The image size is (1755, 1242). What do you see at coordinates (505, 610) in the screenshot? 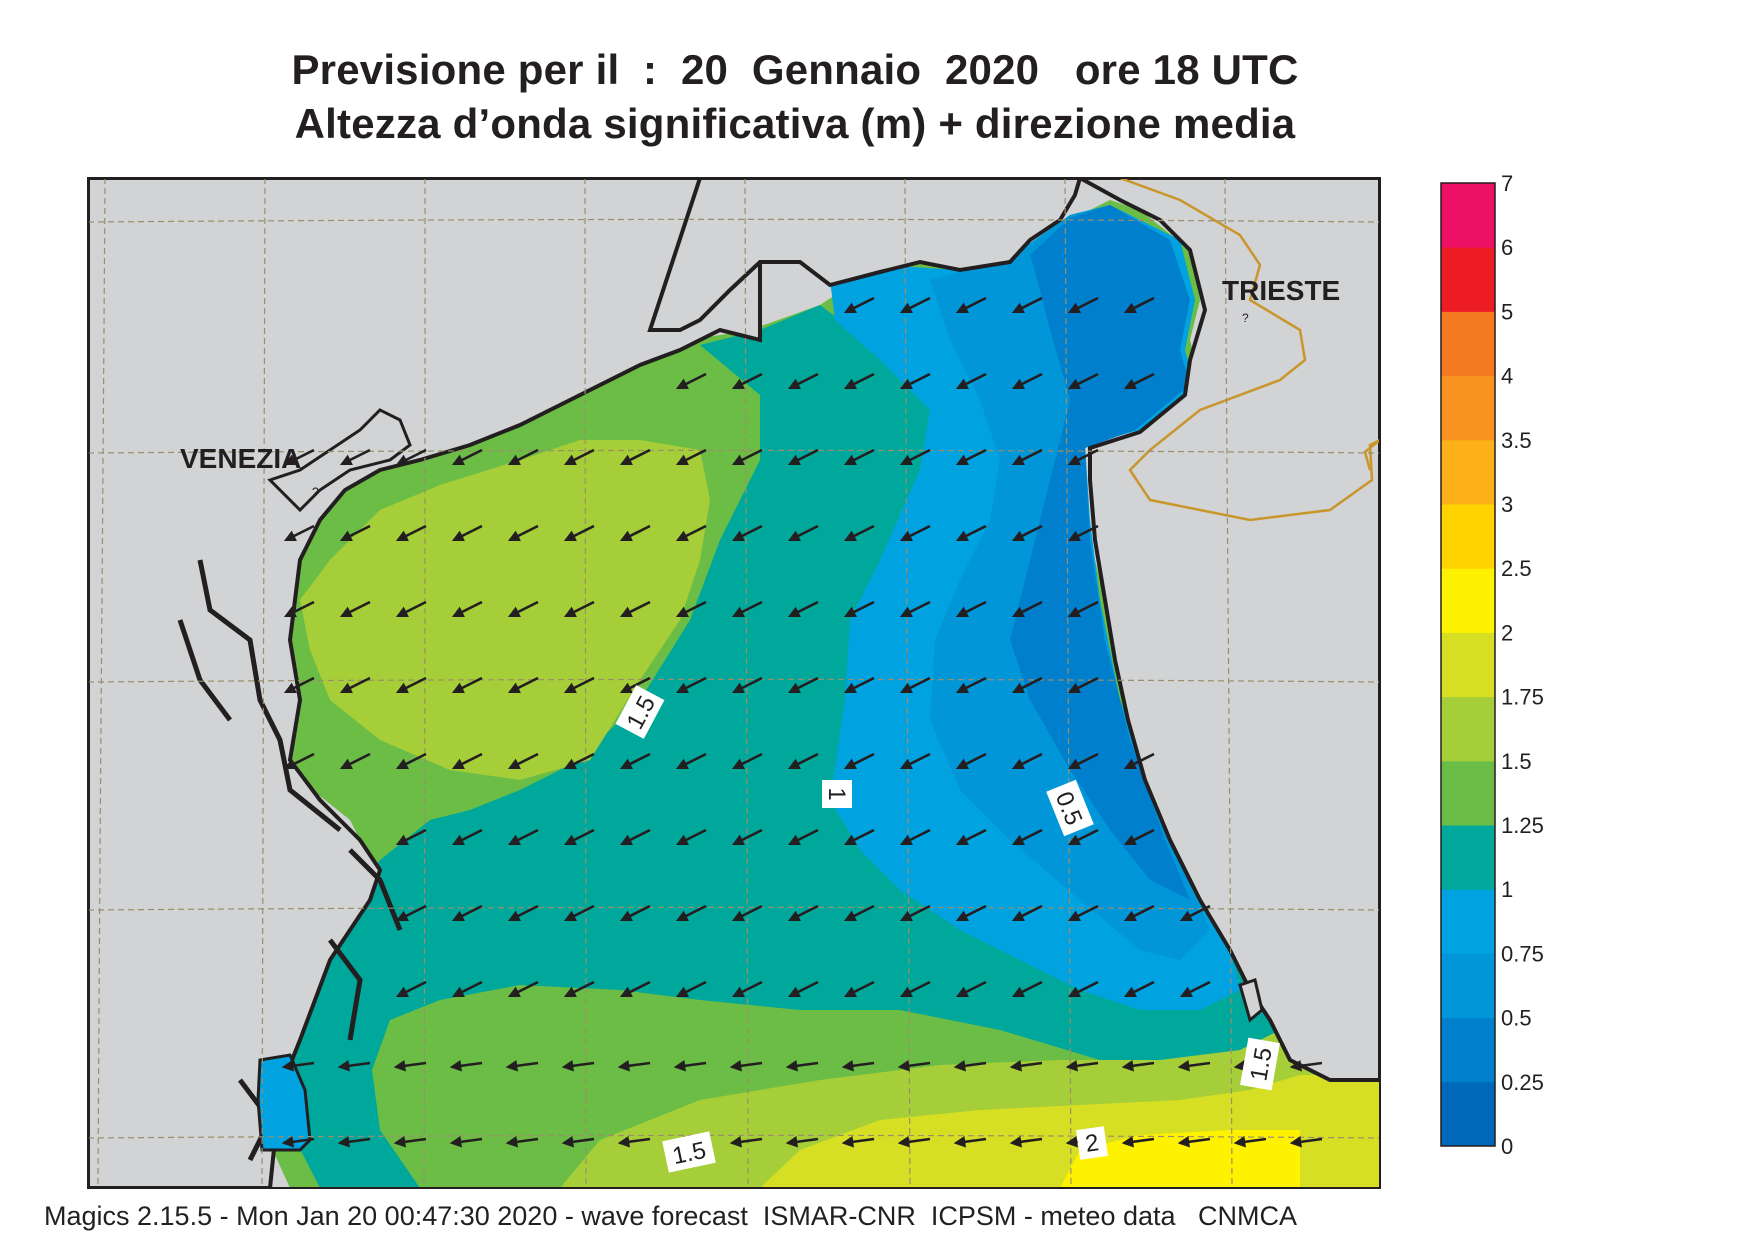
I see `sea-band-1-5-1-75-west` at bounding box center [505, 610].